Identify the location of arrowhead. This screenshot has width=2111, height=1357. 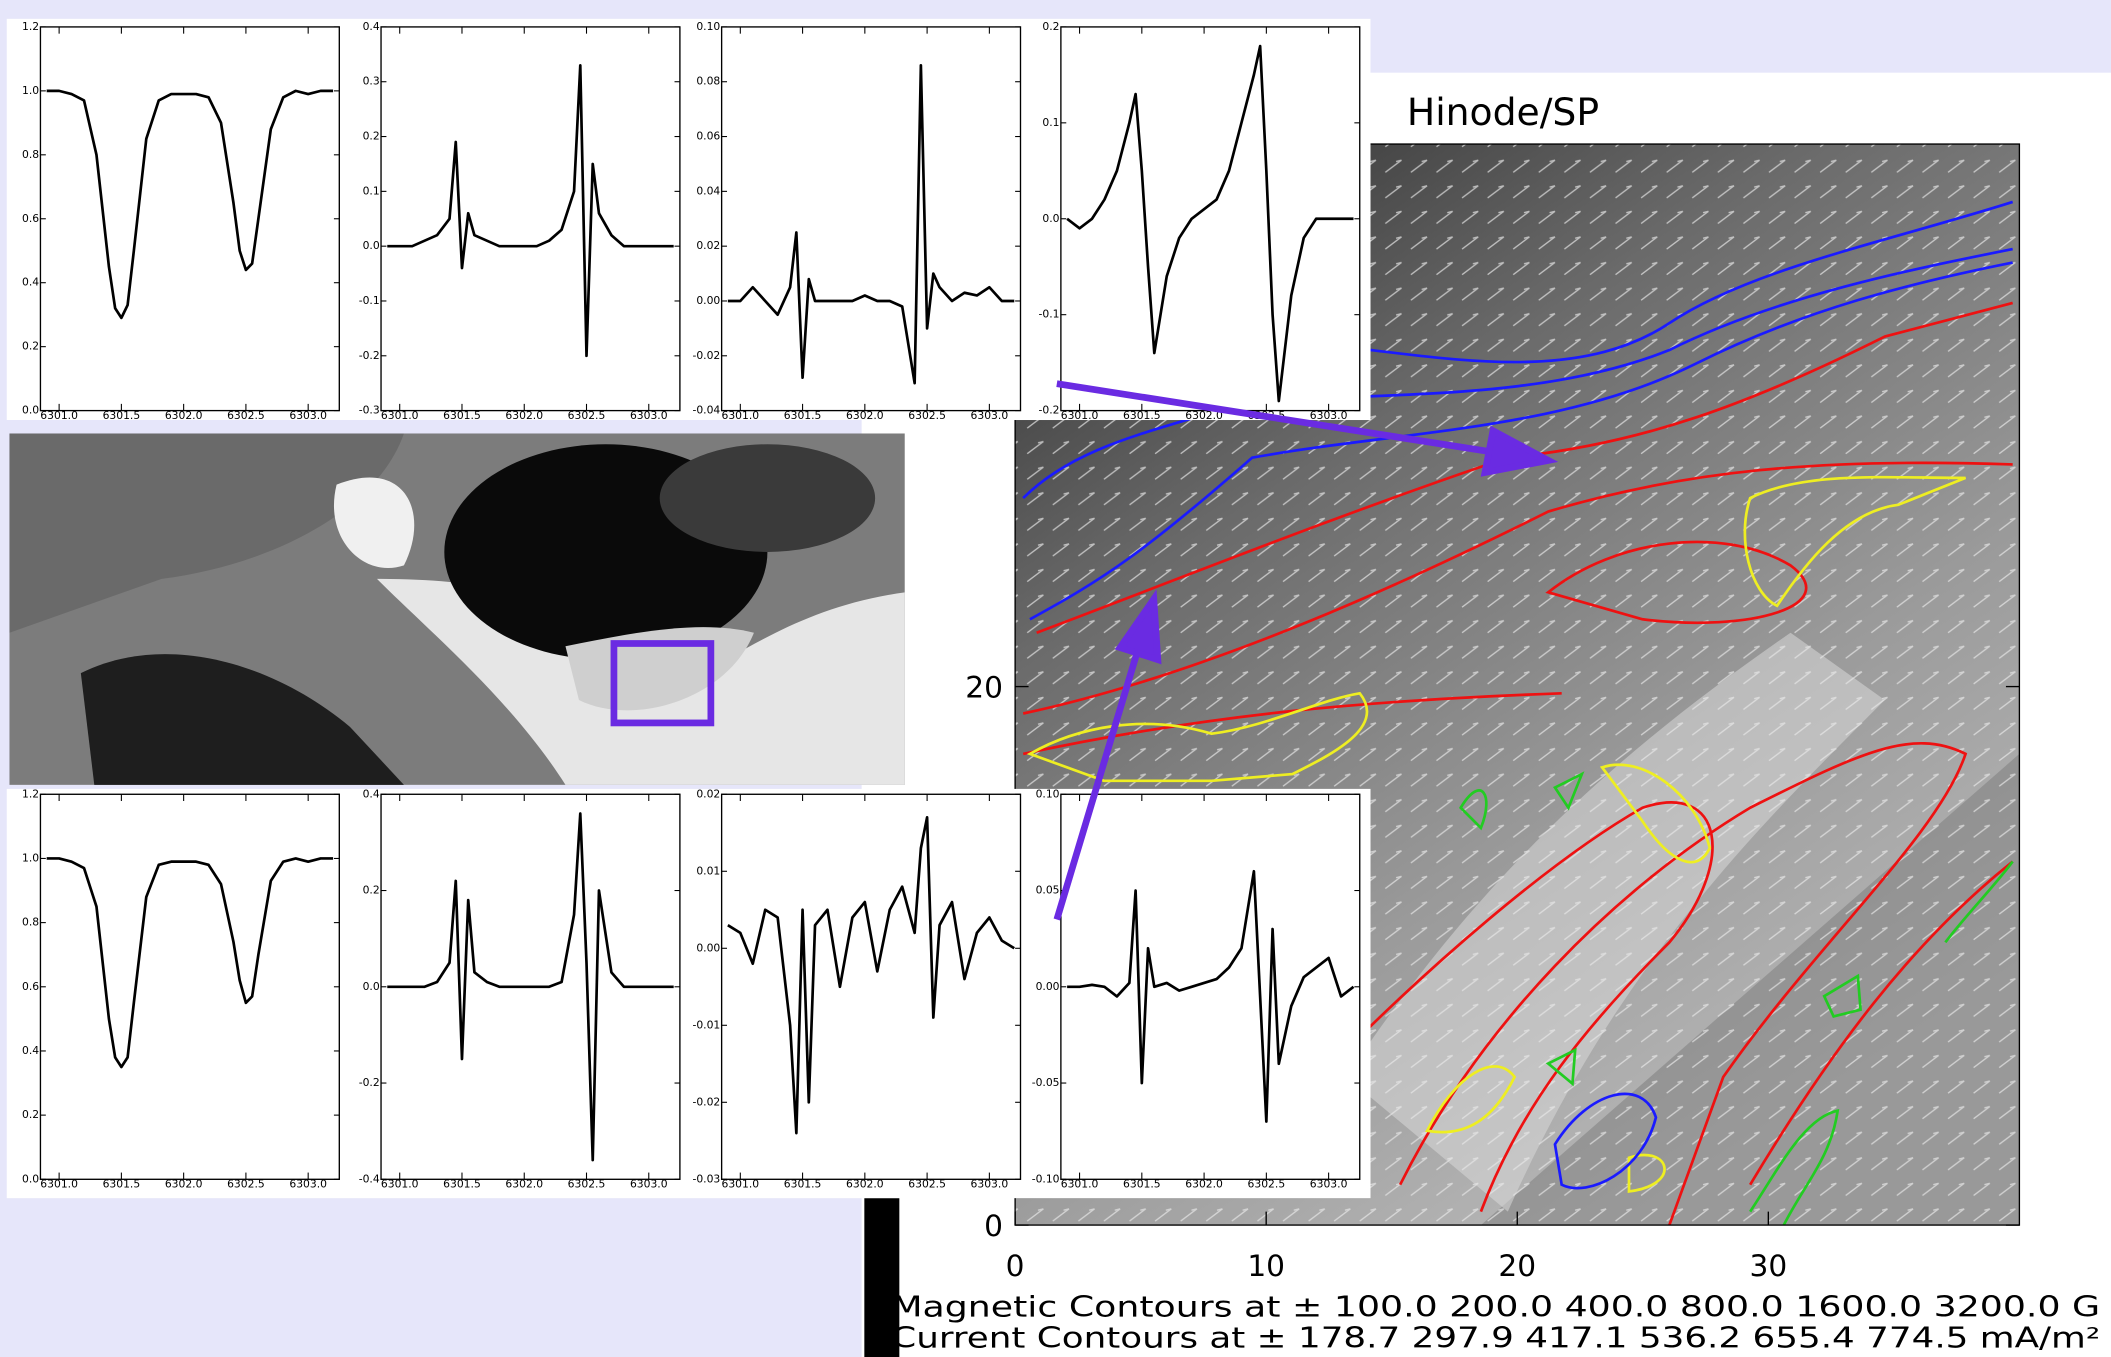
(1138, 627).